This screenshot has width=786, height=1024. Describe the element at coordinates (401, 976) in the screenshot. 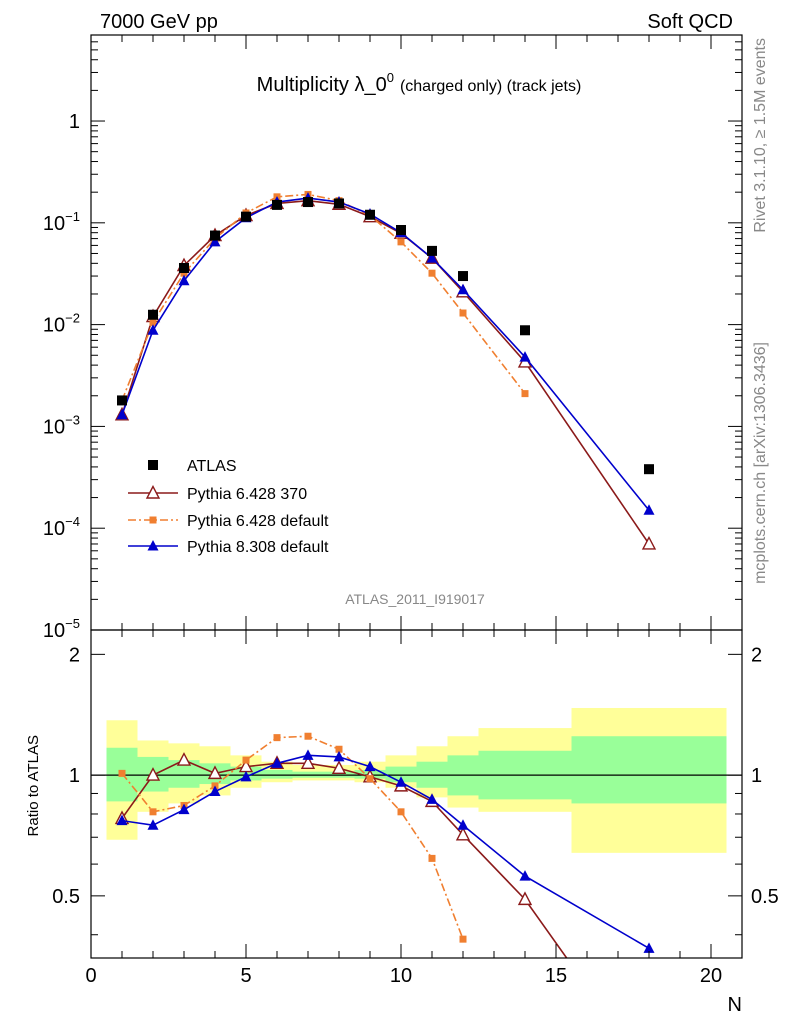

I see `x-tick-label: 10` at that location.